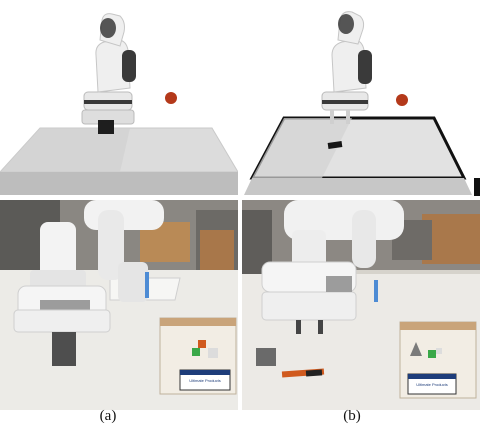 The image size is (480, 431). I want to click on real-objects, so click(290, 363).